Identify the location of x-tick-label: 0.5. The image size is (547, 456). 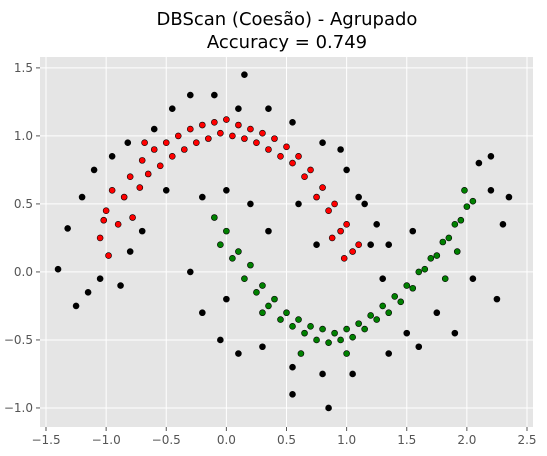
(286, 440).